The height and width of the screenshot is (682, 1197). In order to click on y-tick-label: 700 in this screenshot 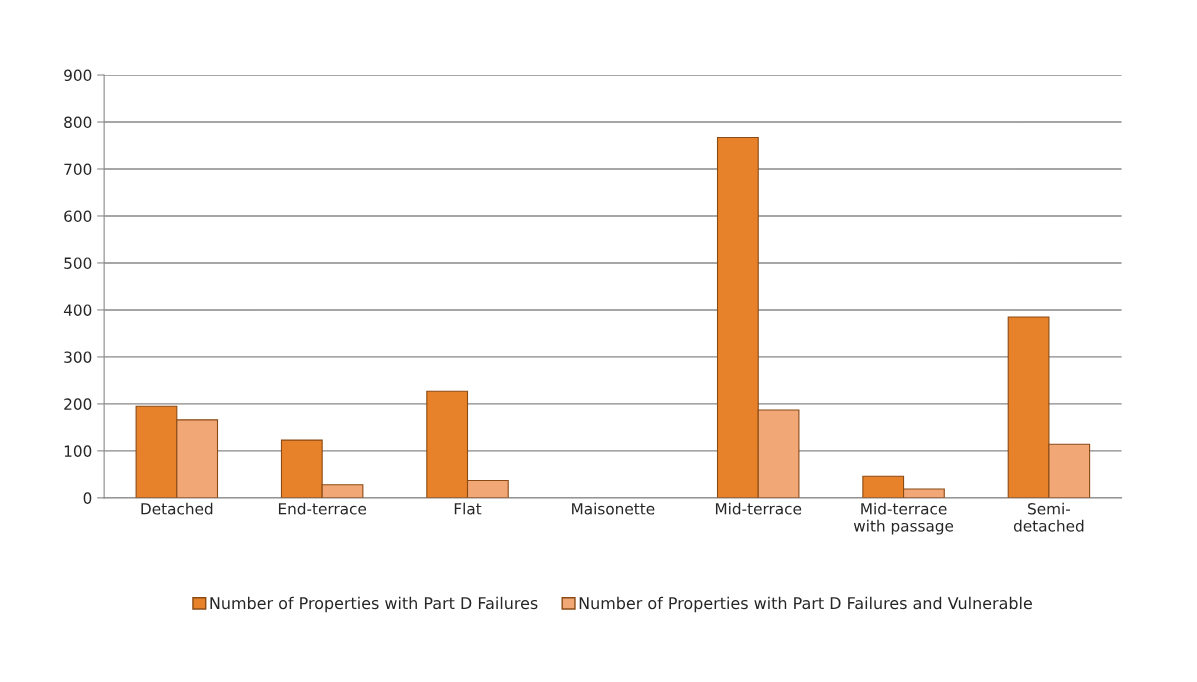, I will do `click(78, 169)`.